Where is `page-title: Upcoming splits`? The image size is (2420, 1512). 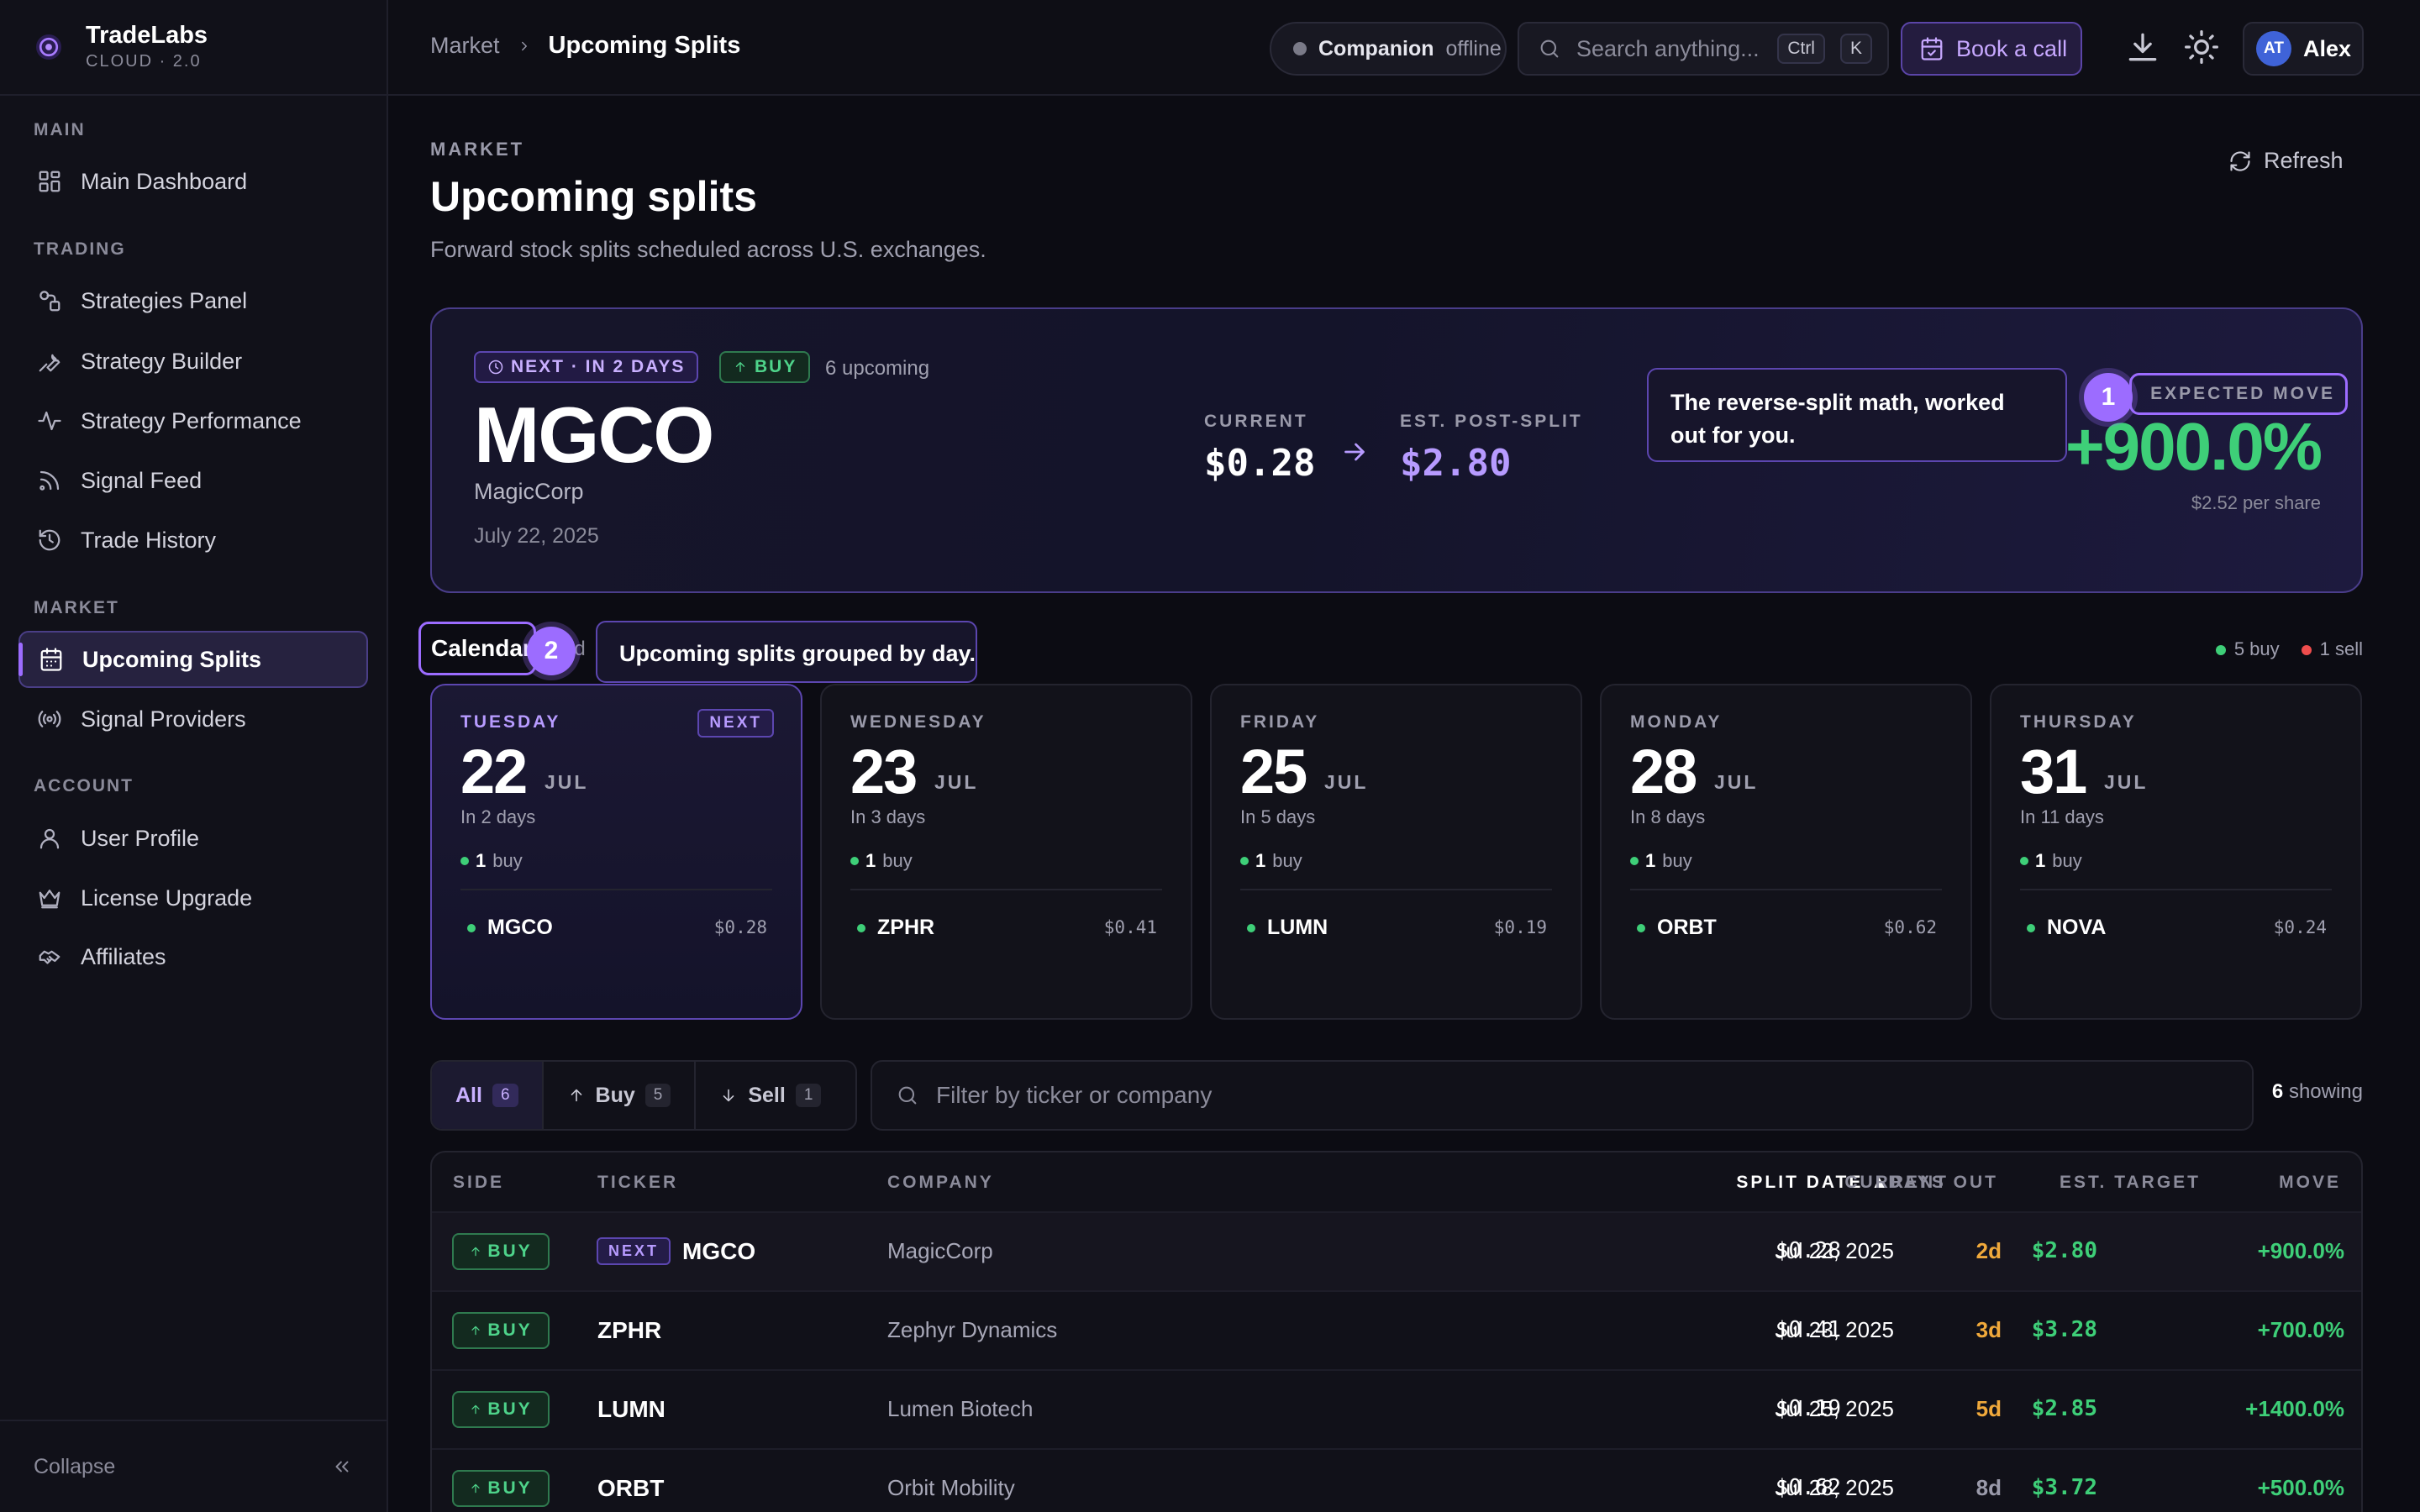
page-title: Upcoming splits is located at coordinates (593, 196).